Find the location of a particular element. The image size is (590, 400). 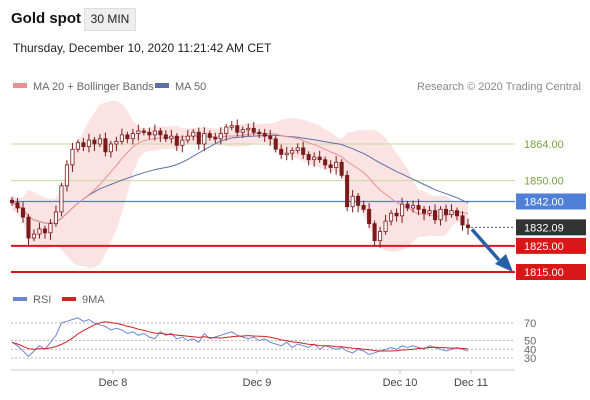

forecast-arrow is located at coordinates (485, 245).